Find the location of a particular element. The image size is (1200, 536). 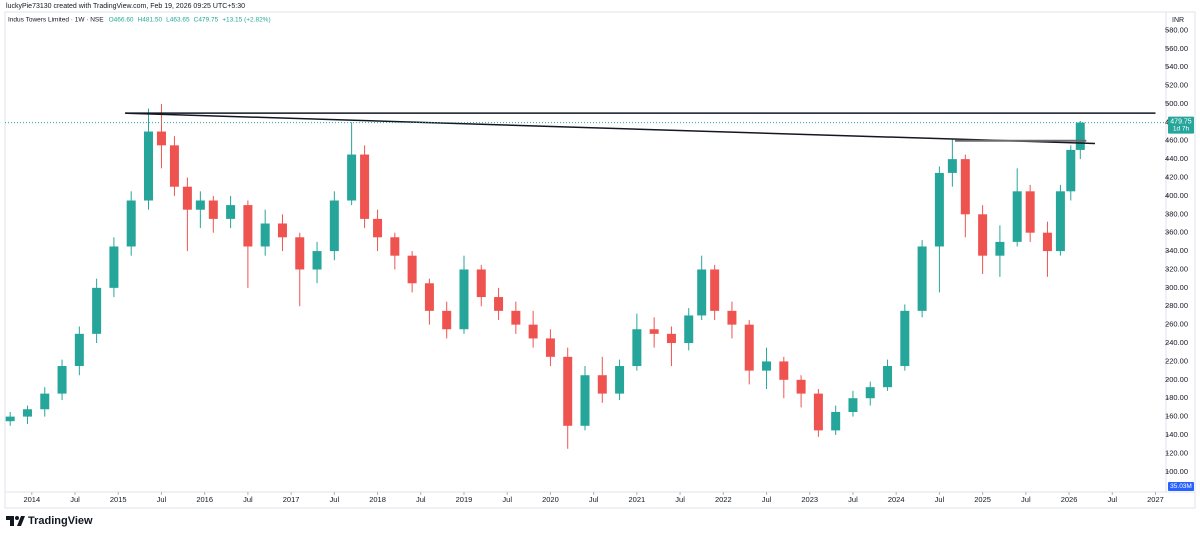

x-tick-label: 2026 is located at coordinates (1069, 499).